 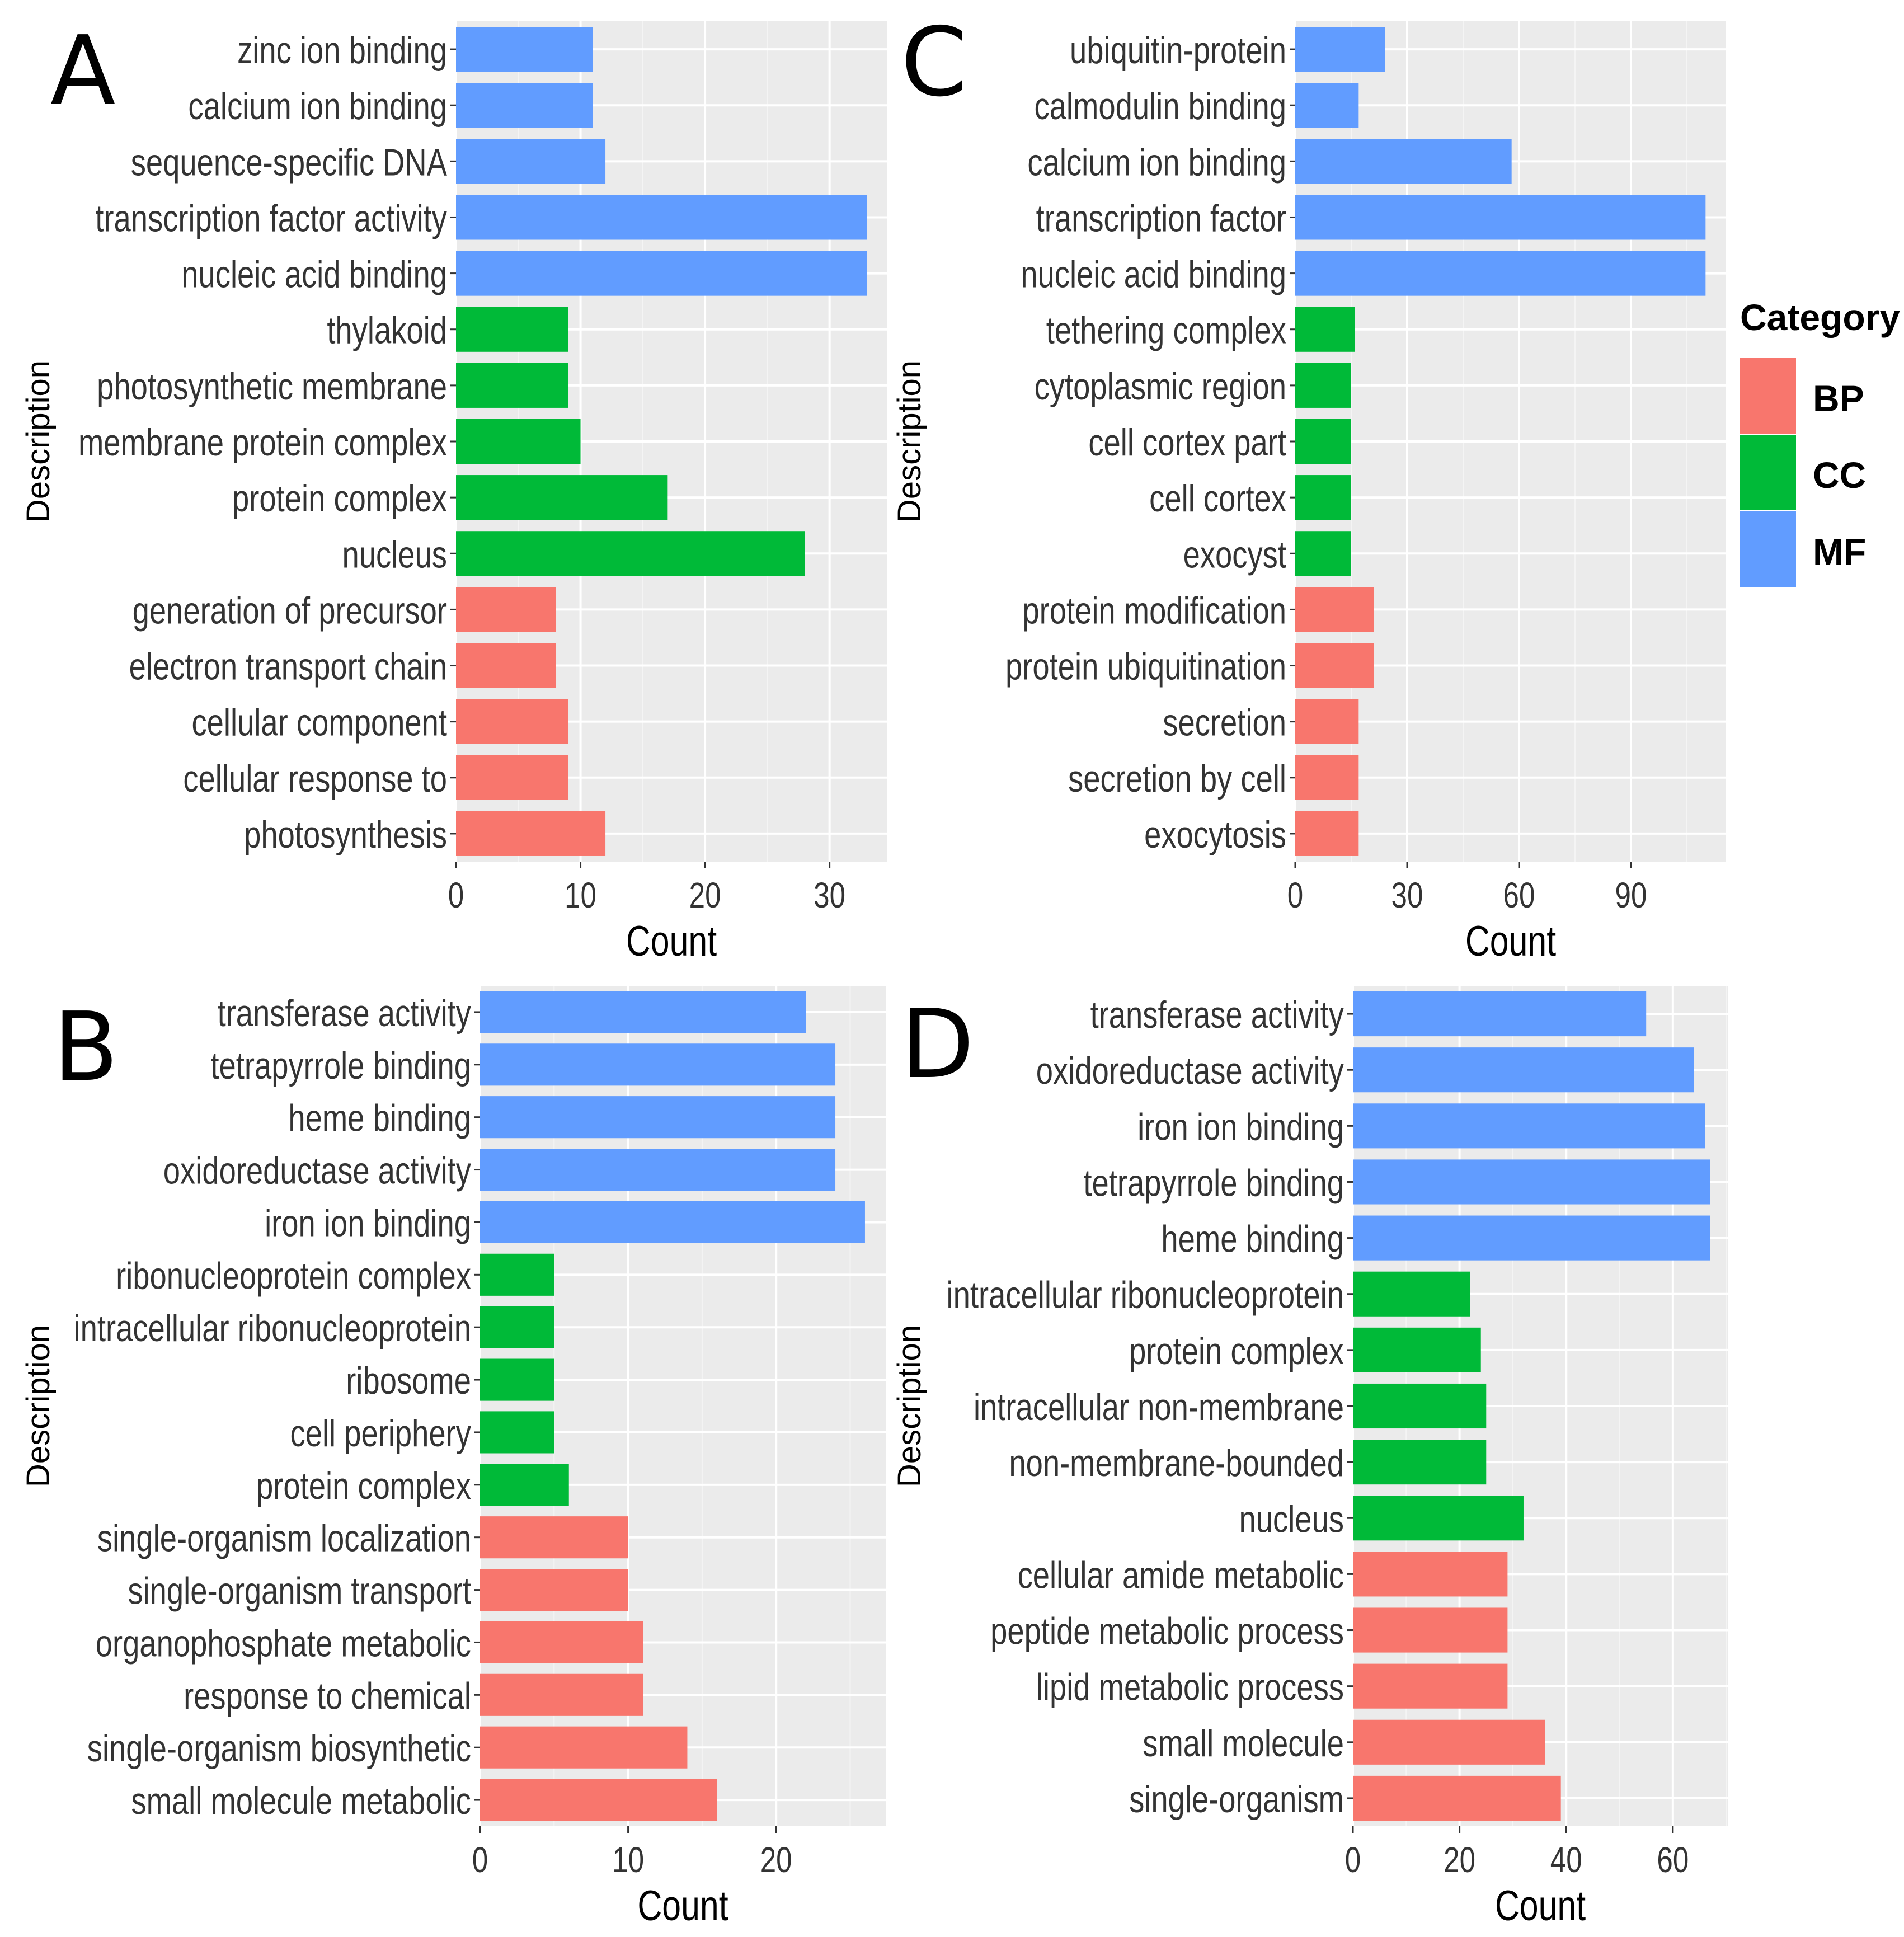 What do you see at coordinates (1839, 475) in the screenshot?
I see `legend-label-cc: CC` at bounding box center [1839, 475].